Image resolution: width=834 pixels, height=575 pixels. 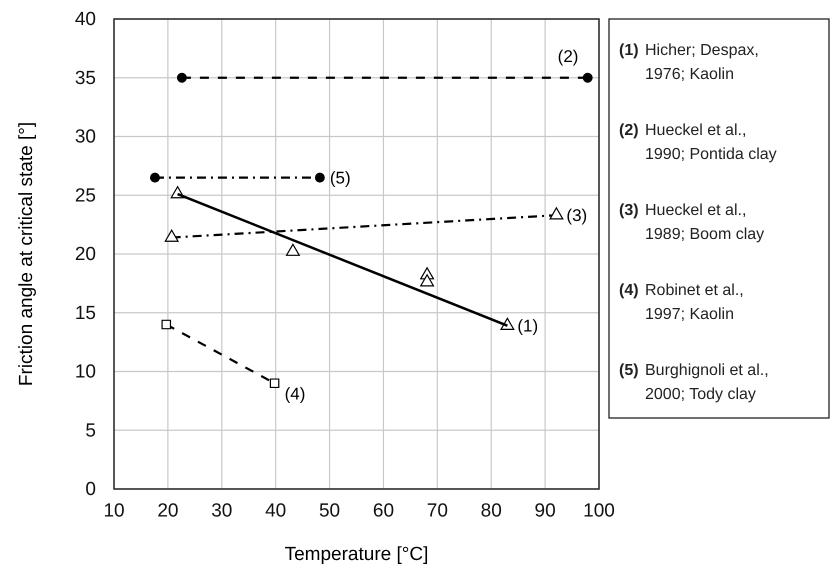 What do you see at coordinates (545, 511) in the screenshot?
I see `x-tick-label: 90` at bounding box center [545, 511].